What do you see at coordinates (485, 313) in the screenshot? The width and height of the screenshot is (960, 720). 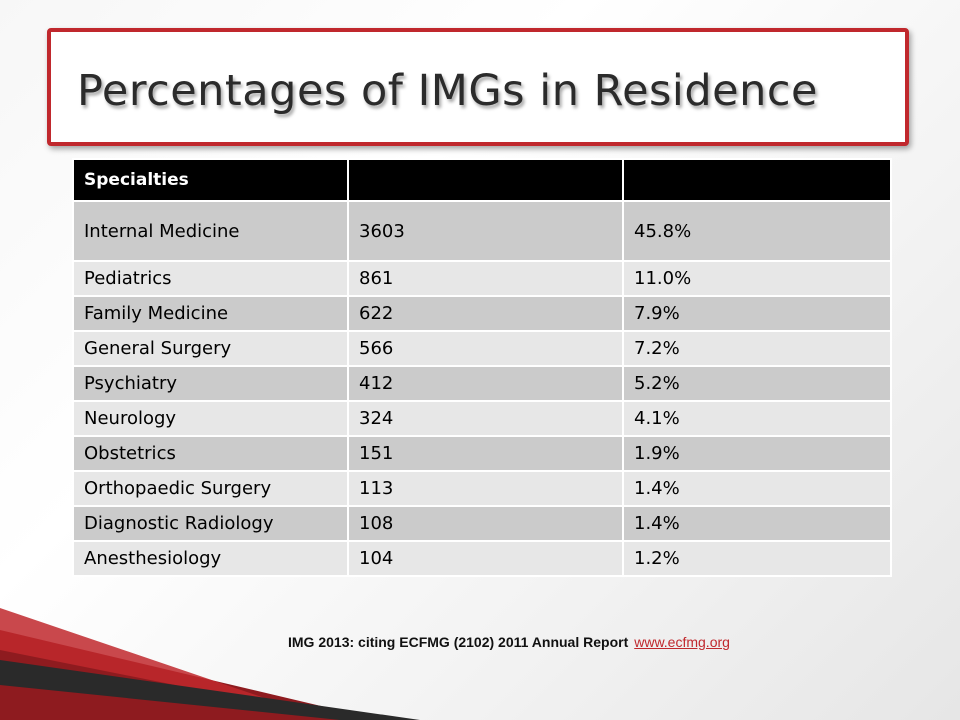 I see `count-cell: 622` at bounding box center [485, 313].